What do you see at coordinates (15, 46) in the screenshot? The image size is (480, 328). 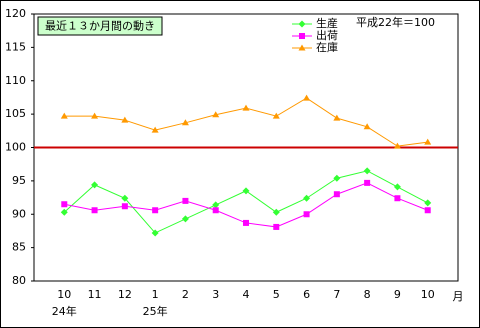 I see `y-tick-label: 115` at bounding box center [15, 46].